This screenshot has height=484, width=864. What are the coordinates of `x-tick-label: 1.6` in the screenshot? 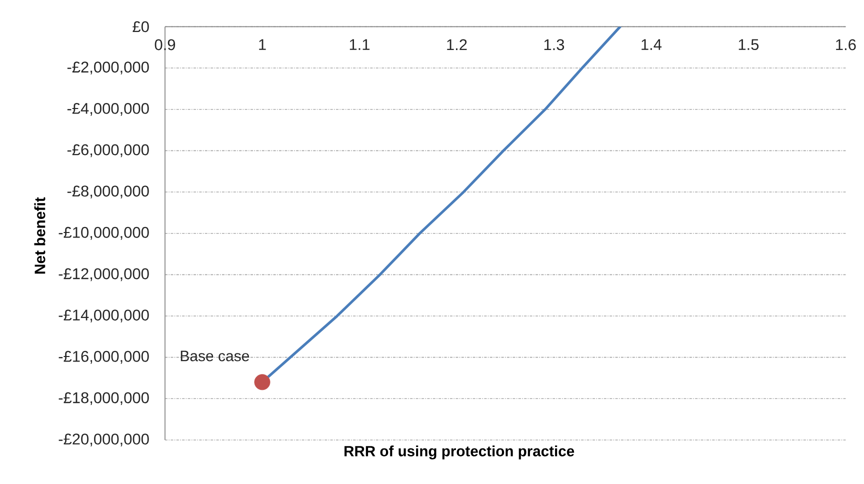 It's located at (846, 44).